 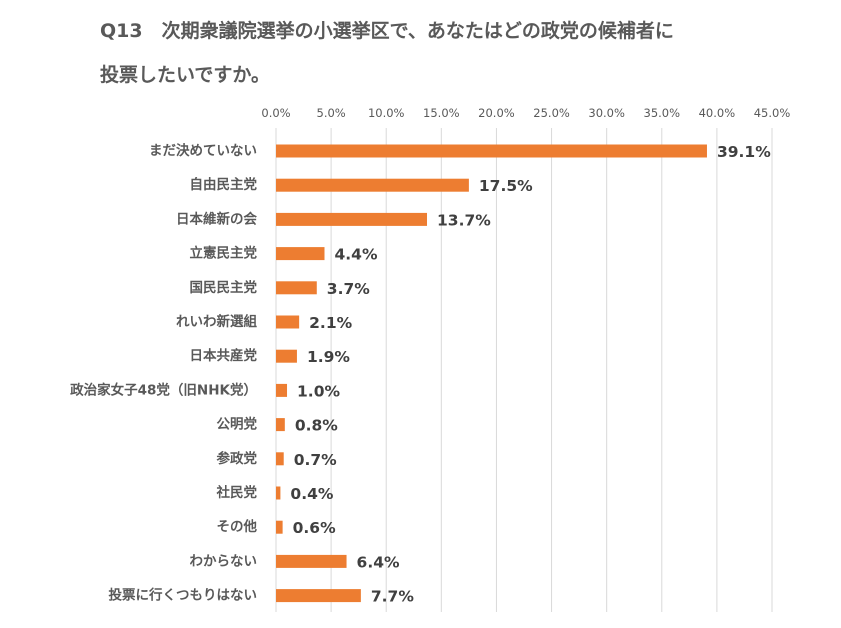 What do you see at coordinates (744, 152) in the screenshot?
I see `data-label: 39.1%` at bounding box center [744, 152].